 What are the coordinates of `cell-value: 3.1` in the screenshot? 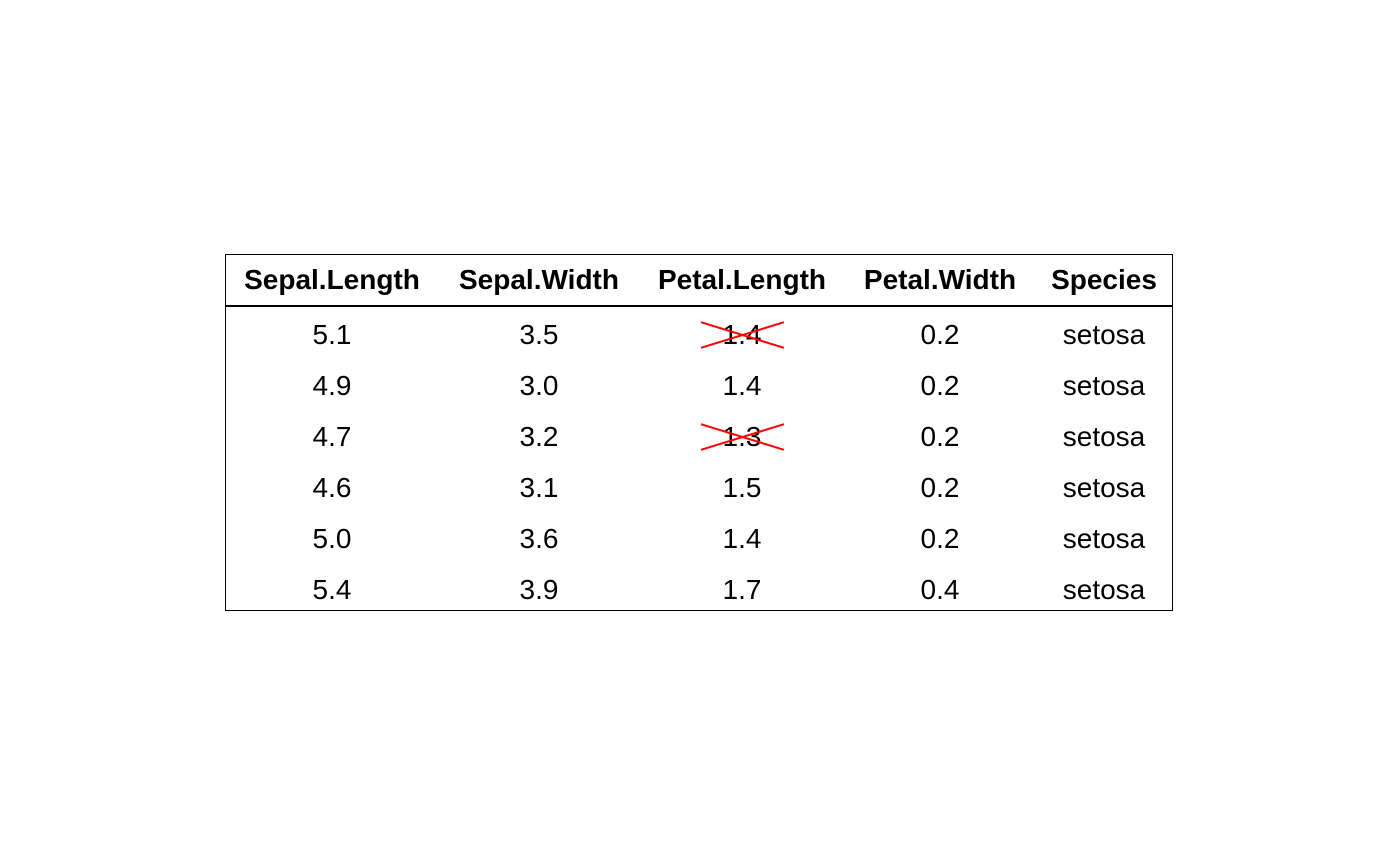 It's located at (539, 487).